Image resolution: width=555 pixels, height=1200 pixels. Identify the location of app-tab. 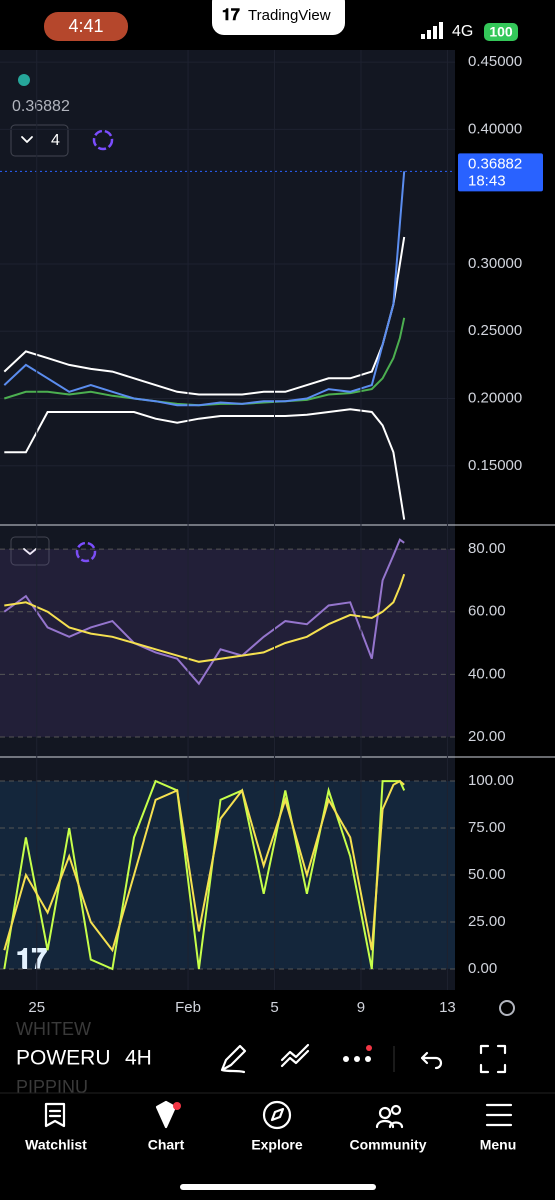
(278, 17).